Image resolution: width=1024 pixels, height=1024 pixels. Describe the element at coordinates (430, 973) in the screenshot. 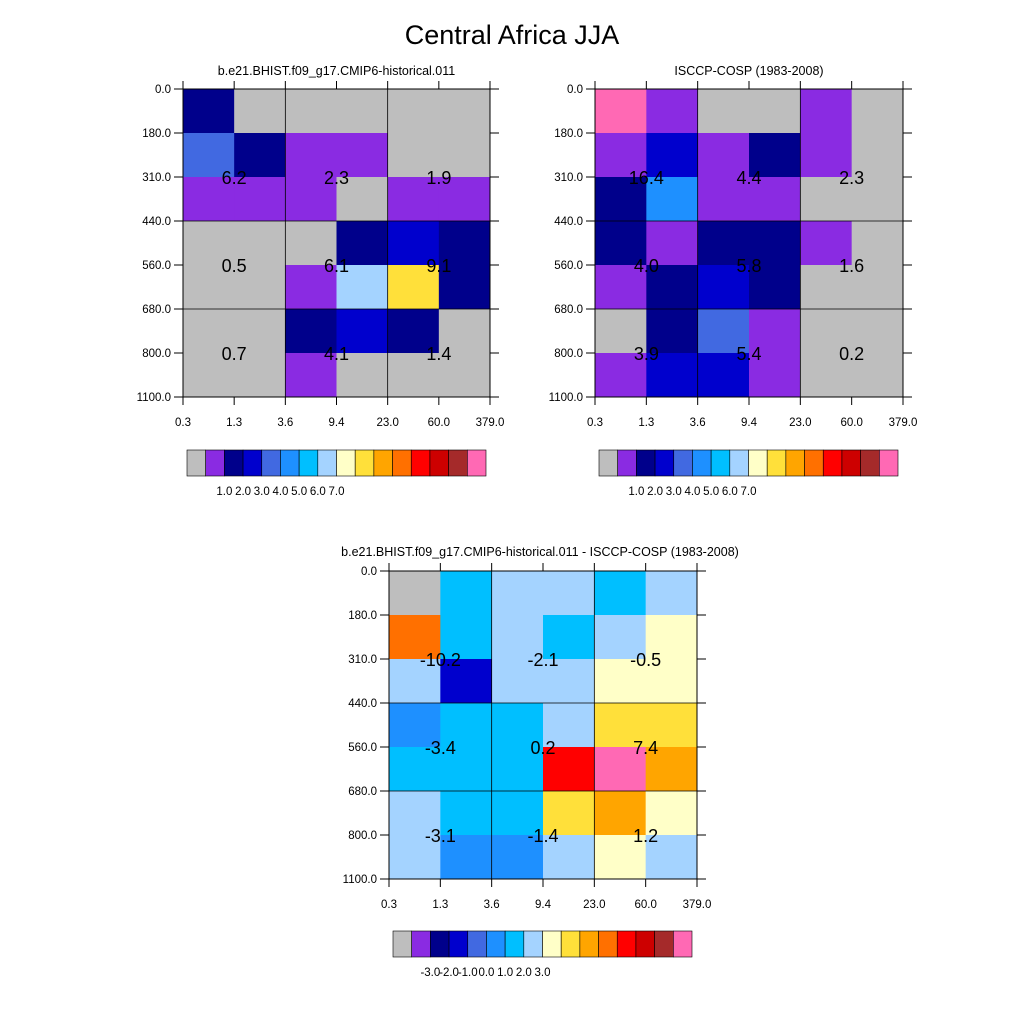

I see `colorbar-label: -3.0` at that location.